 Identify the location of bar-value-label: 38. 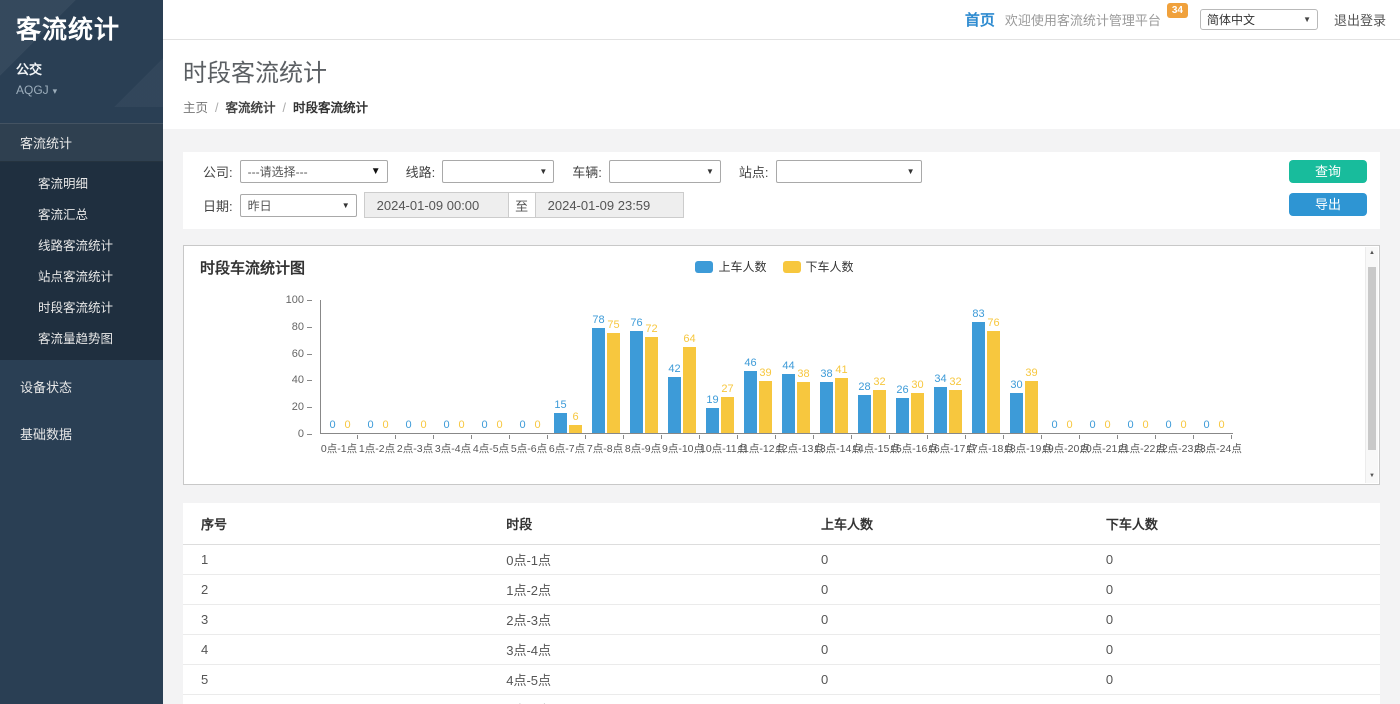
(803, 374).